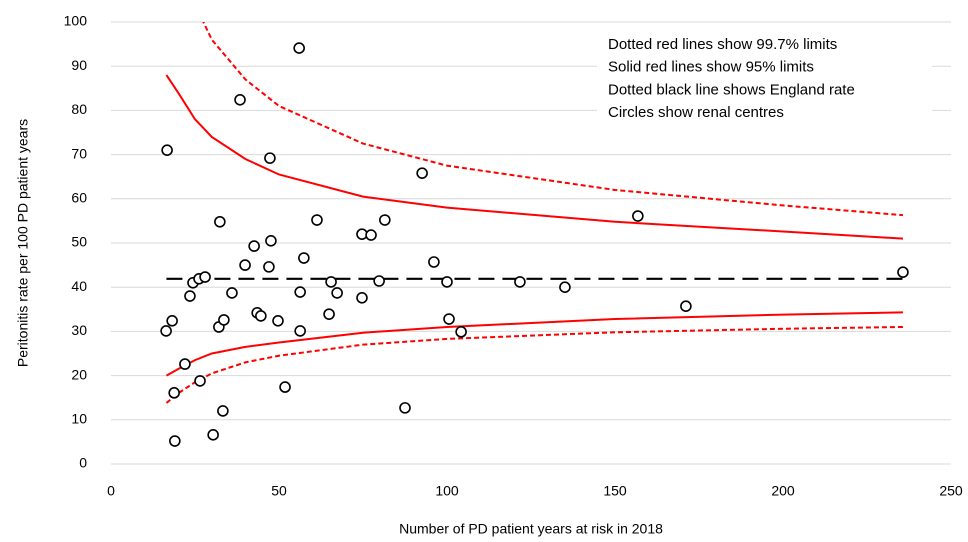  What do you see at coordinates (696, 112) in the screenshot?
I see `note-line: Circles show renal centres` at bounding box center [696, 112].